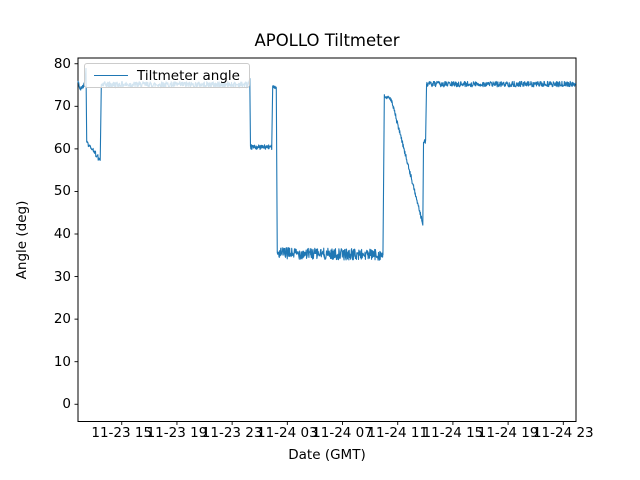  What do you see at coordinates (62, 148) in the screenshot?
I see `y-tick-label: 60` at bounding box center [62, 148].